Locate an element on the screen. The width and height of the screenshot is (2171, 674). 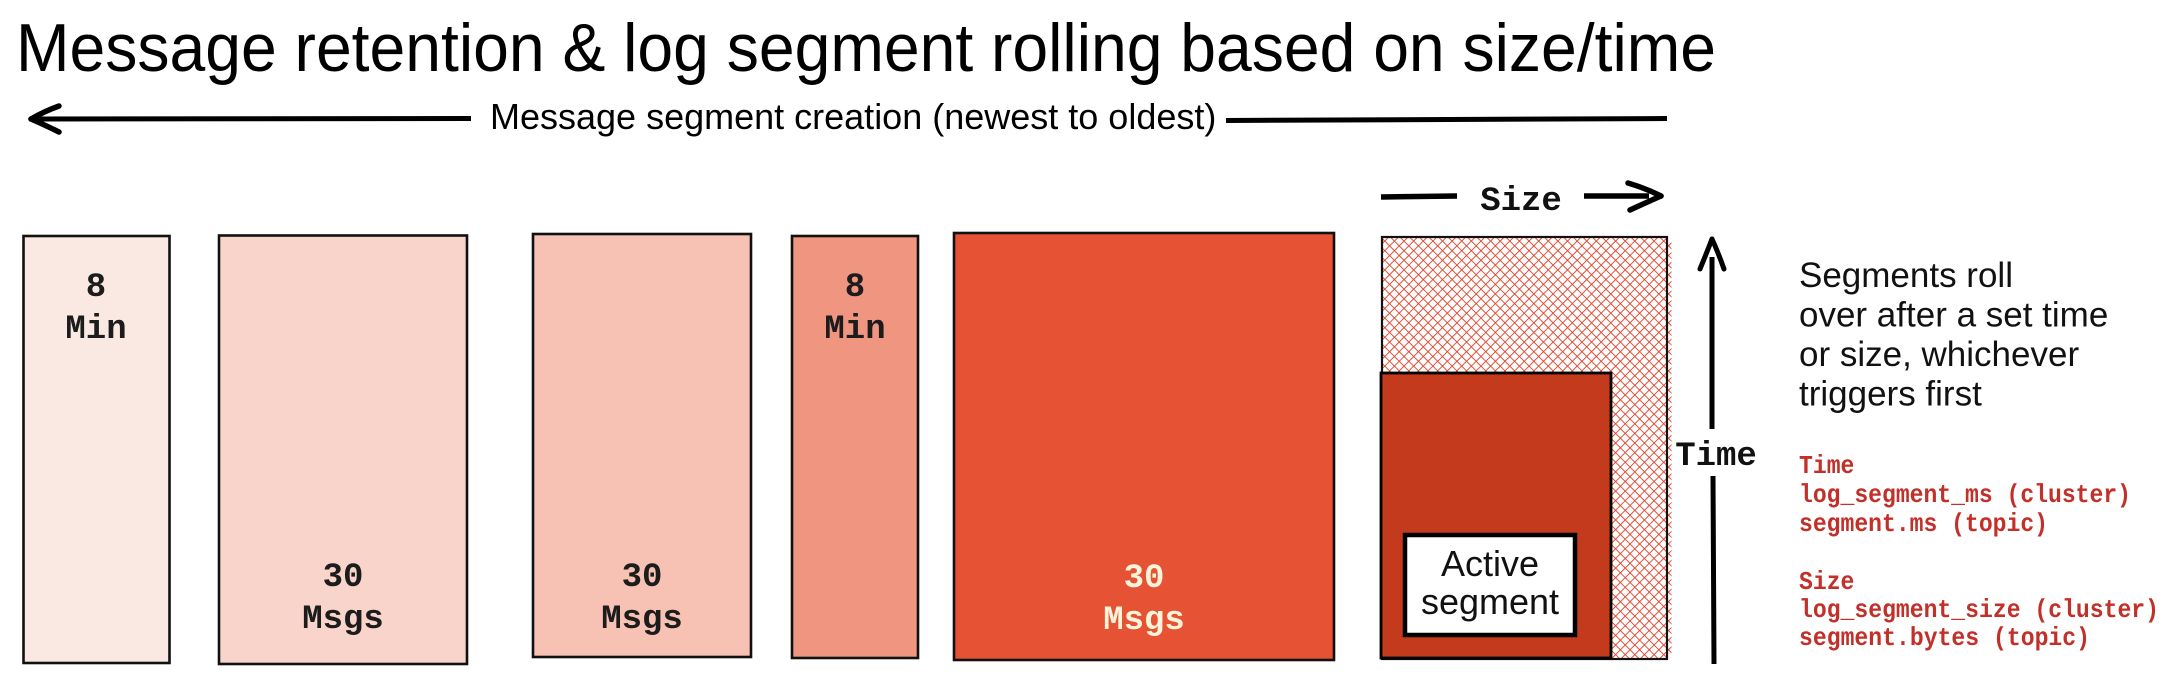
svg-text: Active is located at coordinates (1490, 563).